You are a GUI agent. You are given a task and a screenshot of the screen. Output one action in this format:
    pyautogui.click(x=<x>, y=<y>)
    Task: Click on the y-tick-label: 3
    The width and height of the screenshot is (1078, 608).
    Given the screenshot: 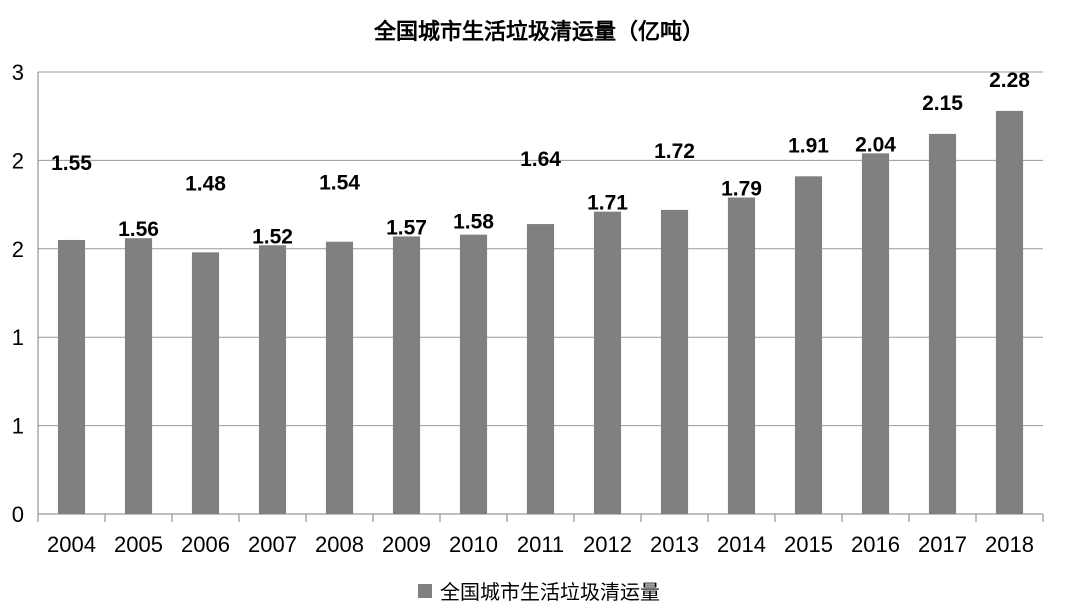 What is the action you would take?
    pyautogui.click(x=18, y=72)
    